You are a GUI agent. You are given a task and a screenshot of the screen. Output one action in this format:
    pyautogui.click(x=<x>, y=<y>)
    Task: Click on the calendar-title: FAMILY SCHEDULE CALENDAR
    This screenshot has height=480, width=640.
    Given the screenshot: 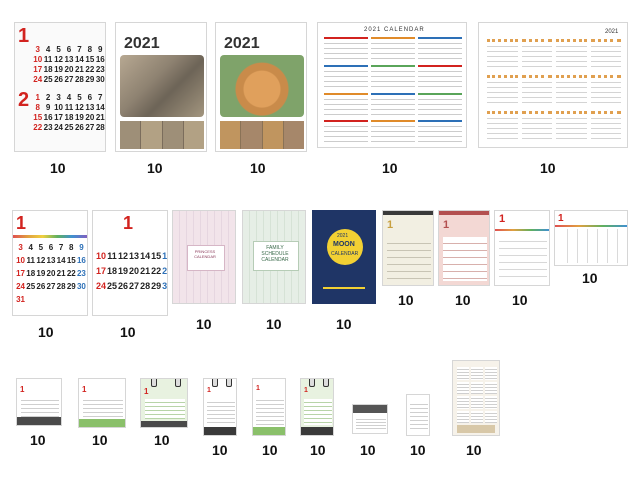 What is the action you would take?
    pyautogui.click(x=275, y=254)
    